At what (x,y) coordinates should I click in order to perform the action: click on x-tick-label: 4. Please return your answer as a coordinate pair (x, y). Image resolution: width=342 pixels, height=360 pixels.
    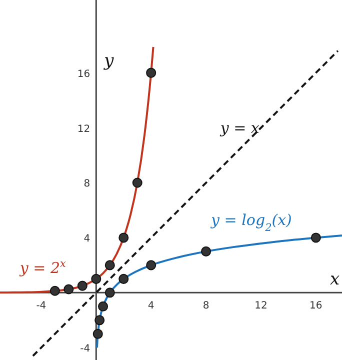
    Looking at the image, I should click on (151, 306).